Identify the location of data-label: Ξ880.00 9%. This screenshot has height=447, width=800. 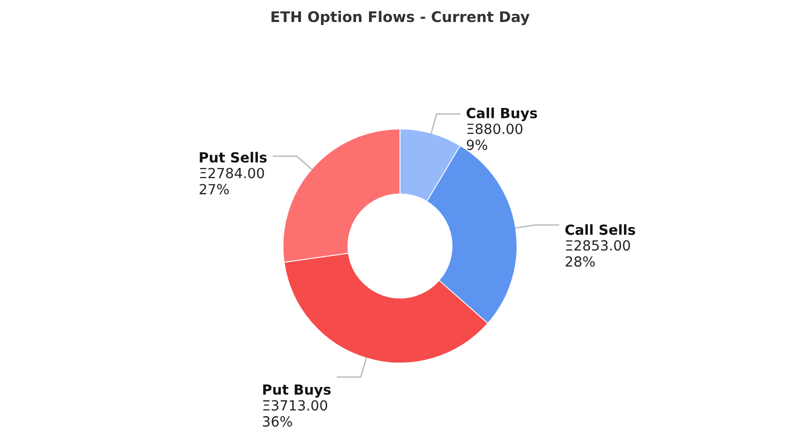
(494, 137).